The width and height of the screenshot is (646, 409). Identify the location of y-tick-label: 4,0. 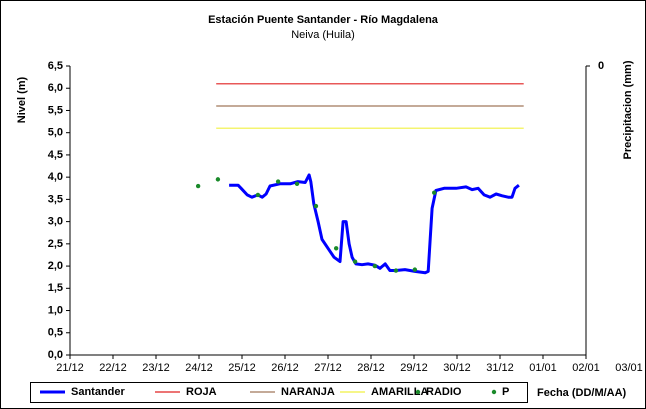
(55, 177).